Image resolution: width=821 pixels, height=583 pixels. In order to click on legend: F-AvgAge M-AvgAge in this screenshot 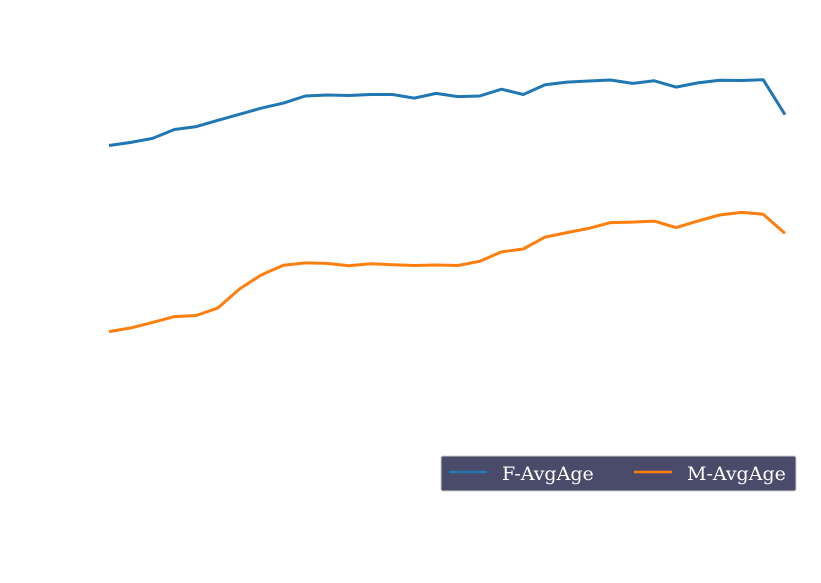, I will do `click(618, 473)`.